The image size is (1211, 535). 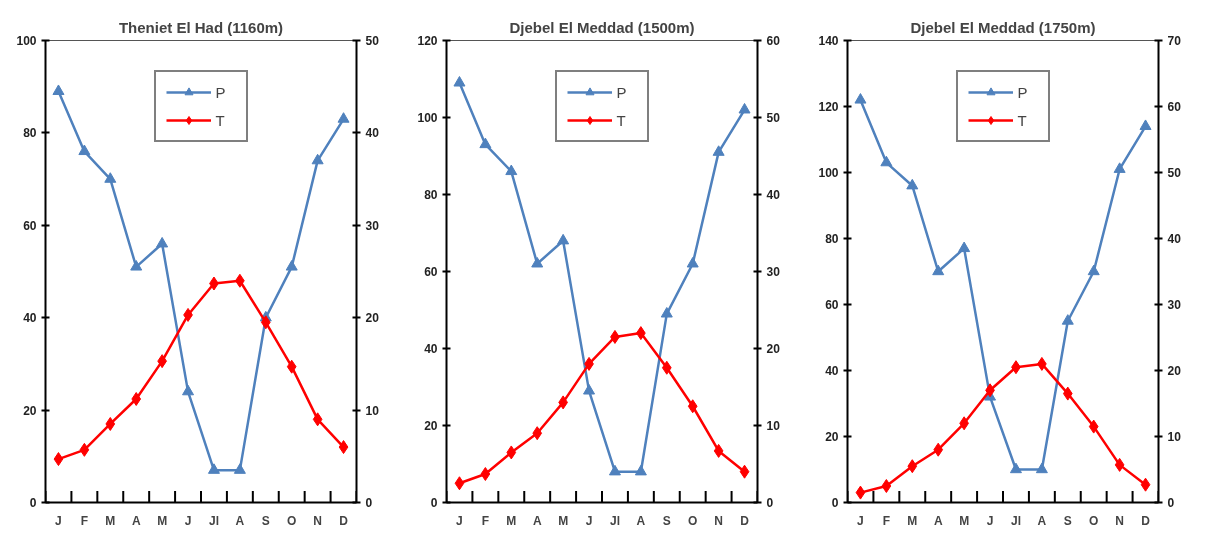 I want to click on chart-title: Djebel El Meddad (1750m), so click(x=1003, y=27).